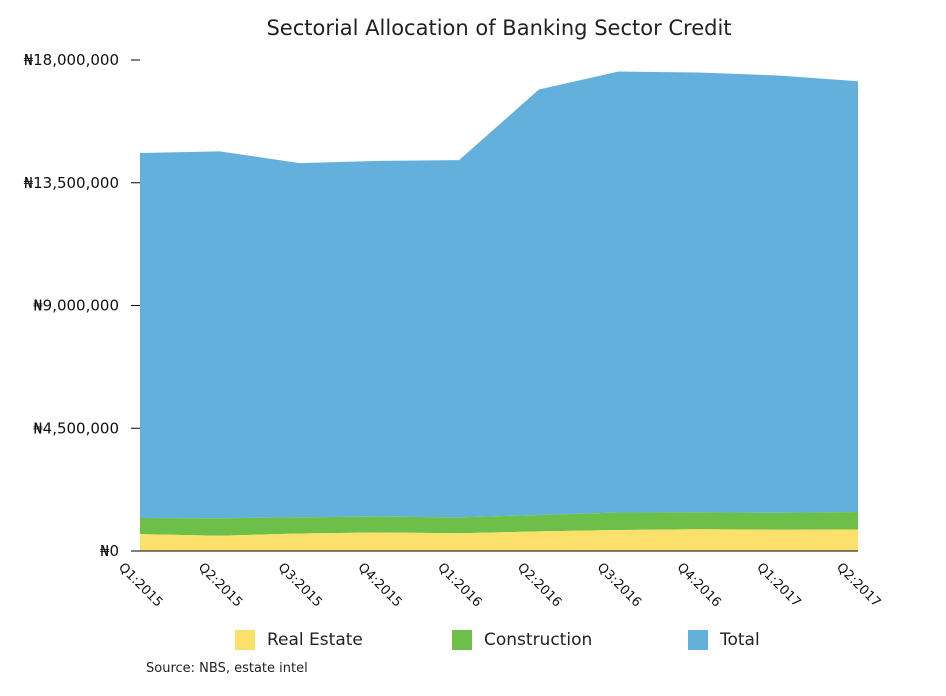 The width and height of the screenshot is (946, 696). What do you see at coordinates (858, 585) in the screenshot?
I see `x-tick-label: Q2:2017` at bounding box center [858, 585].